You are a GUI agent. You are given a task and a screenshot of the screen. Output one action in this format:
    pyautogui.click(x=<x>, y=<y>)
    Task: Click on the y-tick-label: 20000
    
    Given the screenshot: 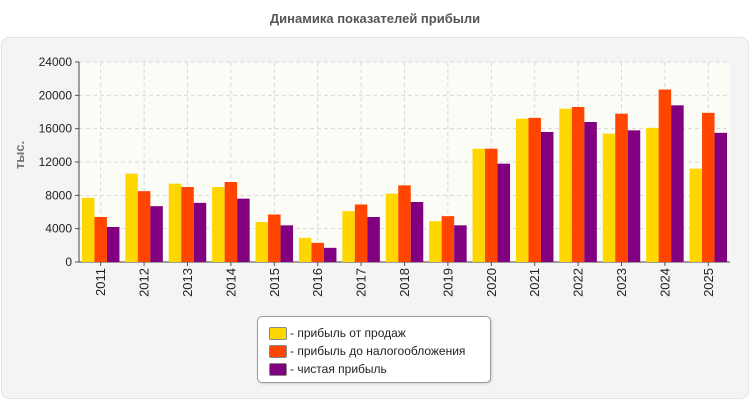 What is the action you would take?
    pyautogui.click(x=56, y=95)
    